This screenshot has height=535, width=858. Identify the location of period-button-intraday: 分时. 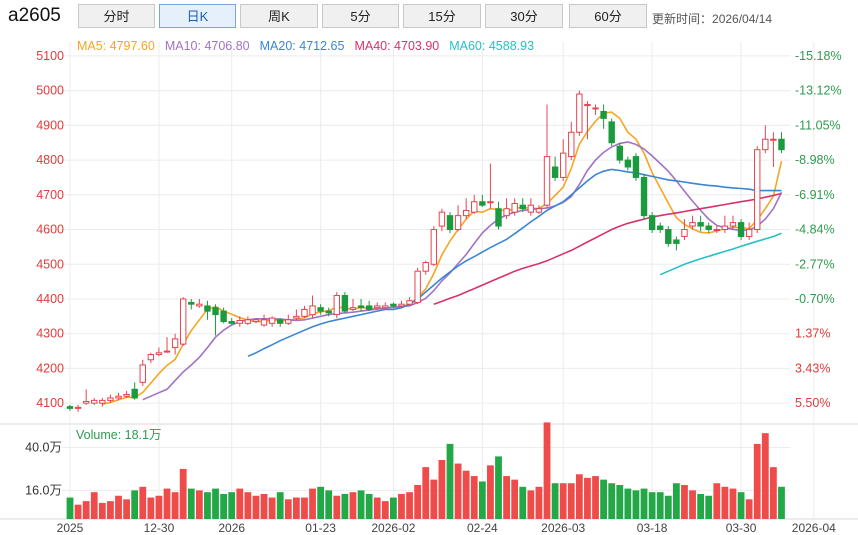
(116, 16).